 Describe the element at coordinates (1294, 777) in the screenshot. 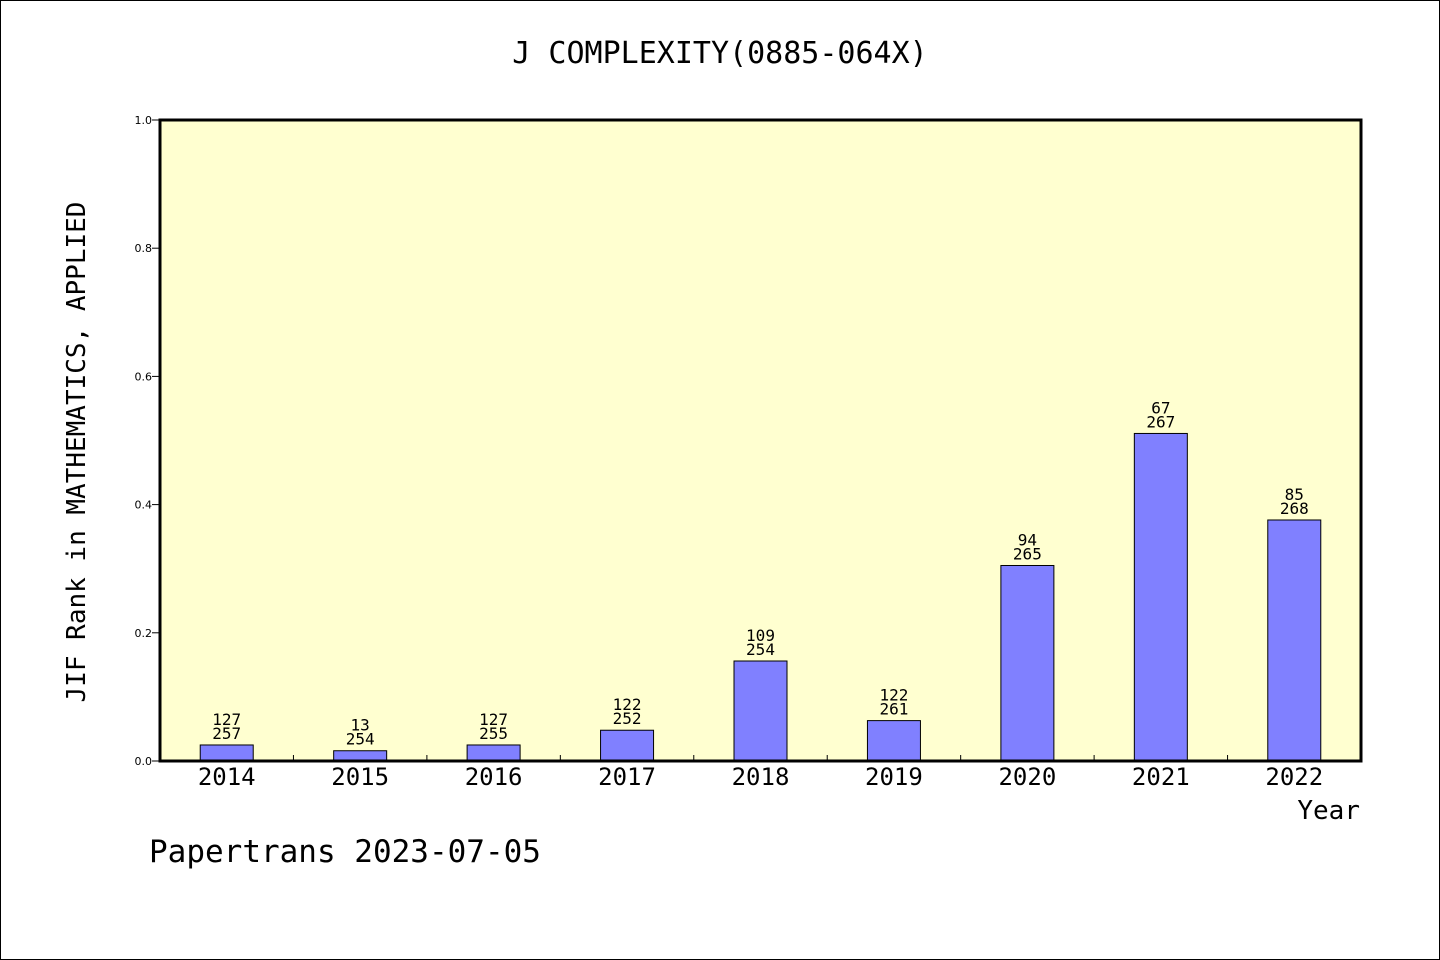

I see `x-tick-label: 2022` at that location.